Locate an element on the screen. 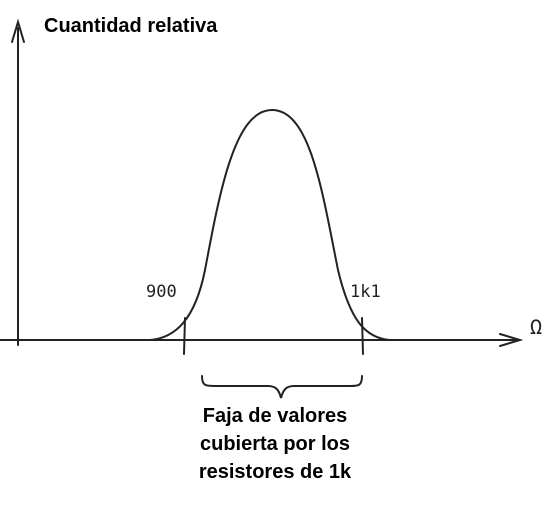 This screenshot has width=555, height=506. marker-label: 900 is located at coordinates (161, 292).